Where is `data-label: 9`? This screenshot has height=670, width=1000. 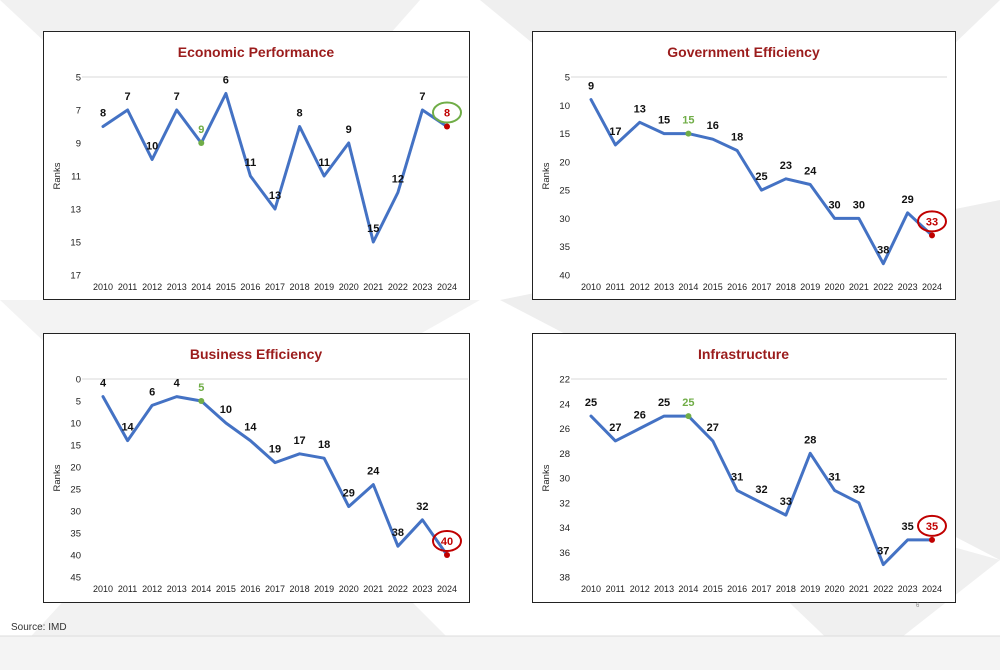 data-label: 9 is located at coordinates (591, 87).